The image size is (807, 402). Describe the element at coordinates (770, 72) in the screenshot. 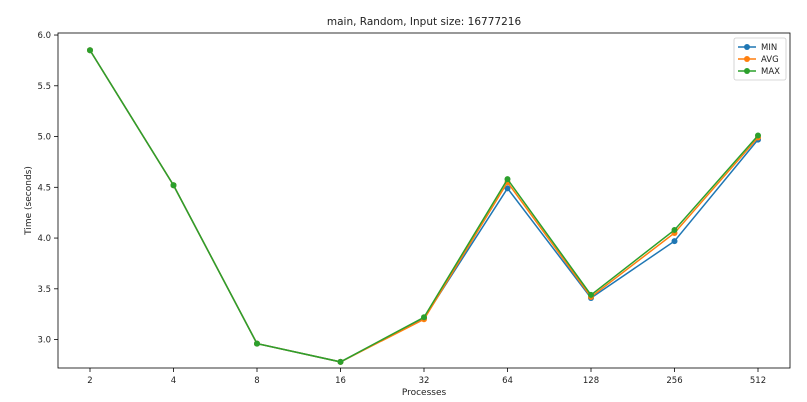

I see `legend-label: MAX` at that location.